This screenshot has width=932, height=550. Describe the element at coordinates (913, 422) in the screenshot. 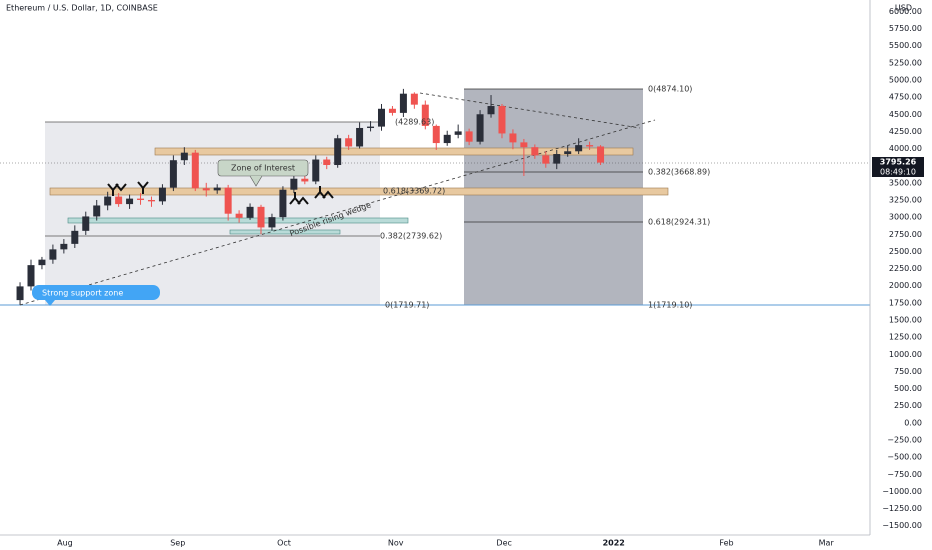

I see `y-tick-label: 0.00` at that location.